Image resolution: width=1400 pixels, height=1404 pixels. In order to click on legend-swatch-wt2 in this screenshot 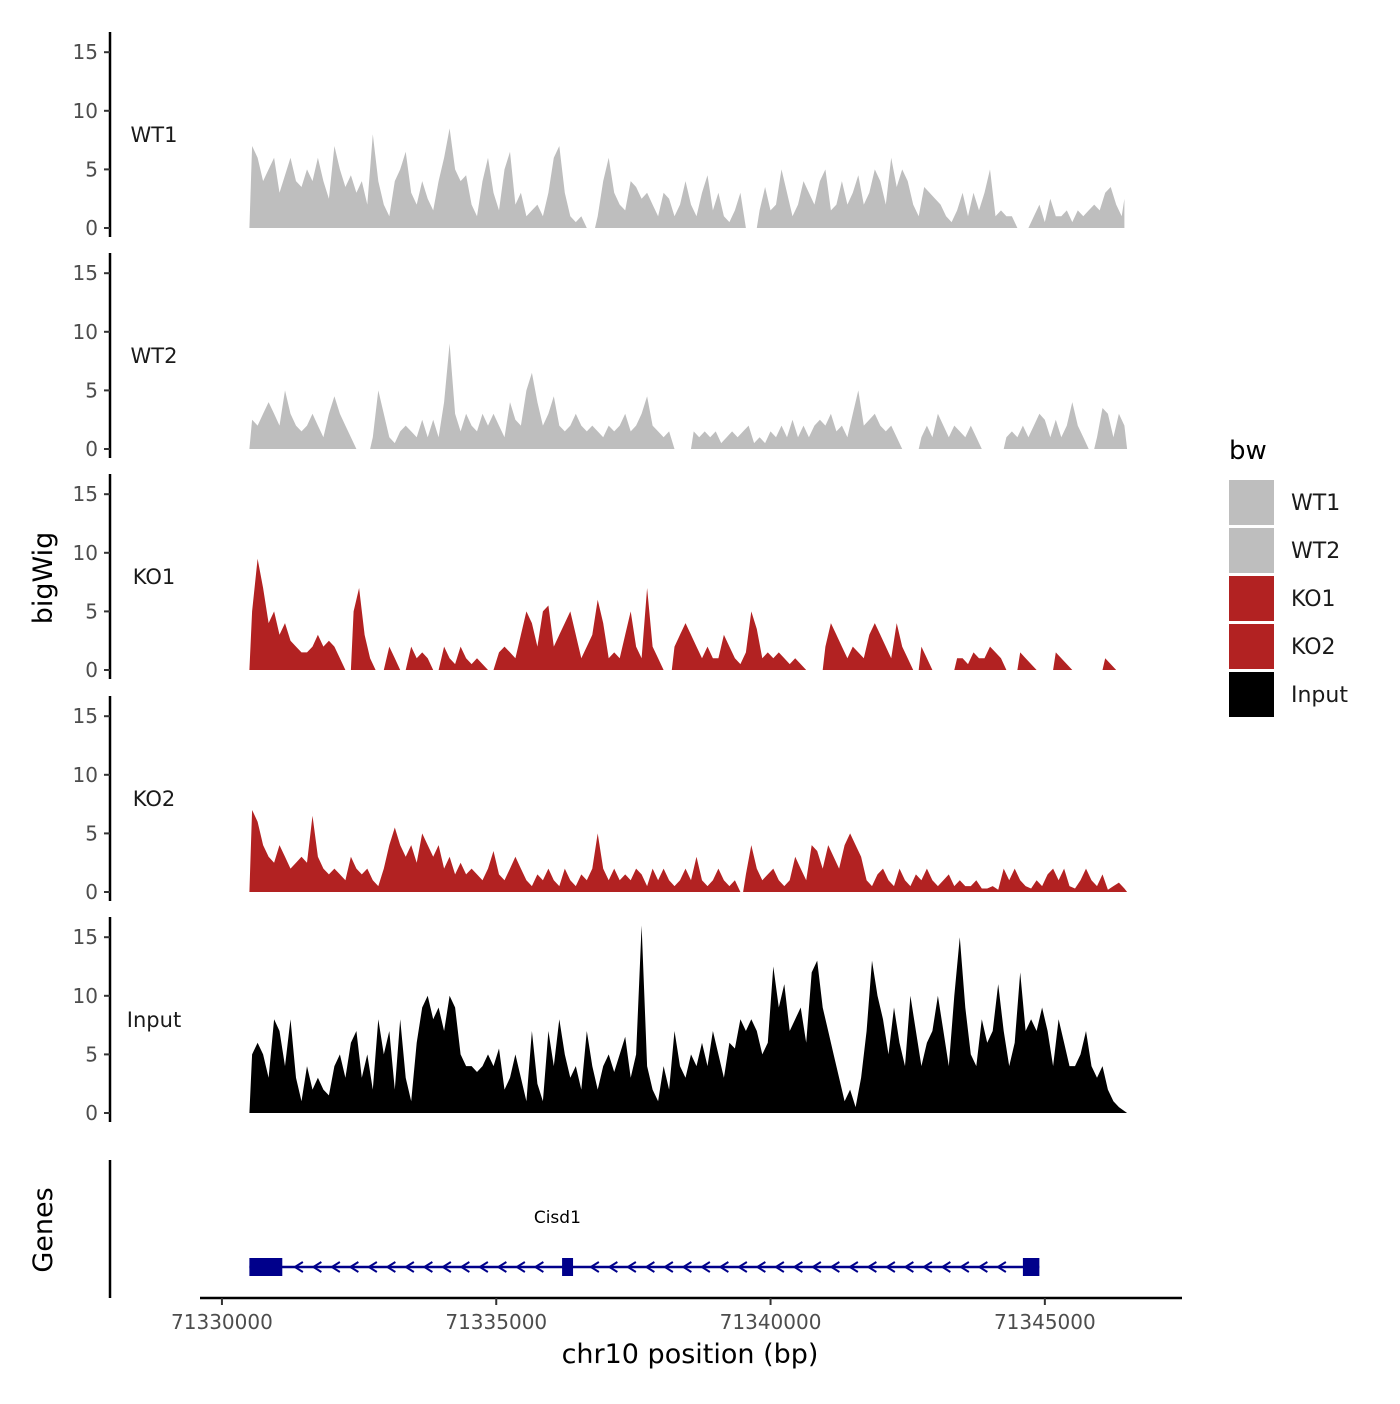, I will do `click(1251, 550)`.